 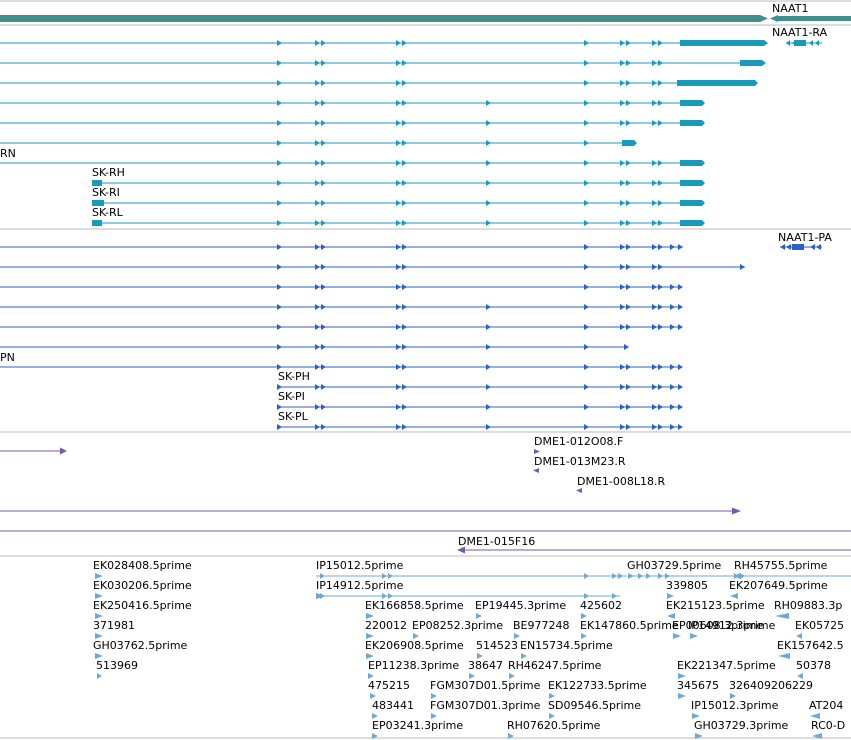 What do you see at coordinates (471, 576) in the screenshot?
I see `est-feature-ip15012-long` at bounding box center [471, 576].